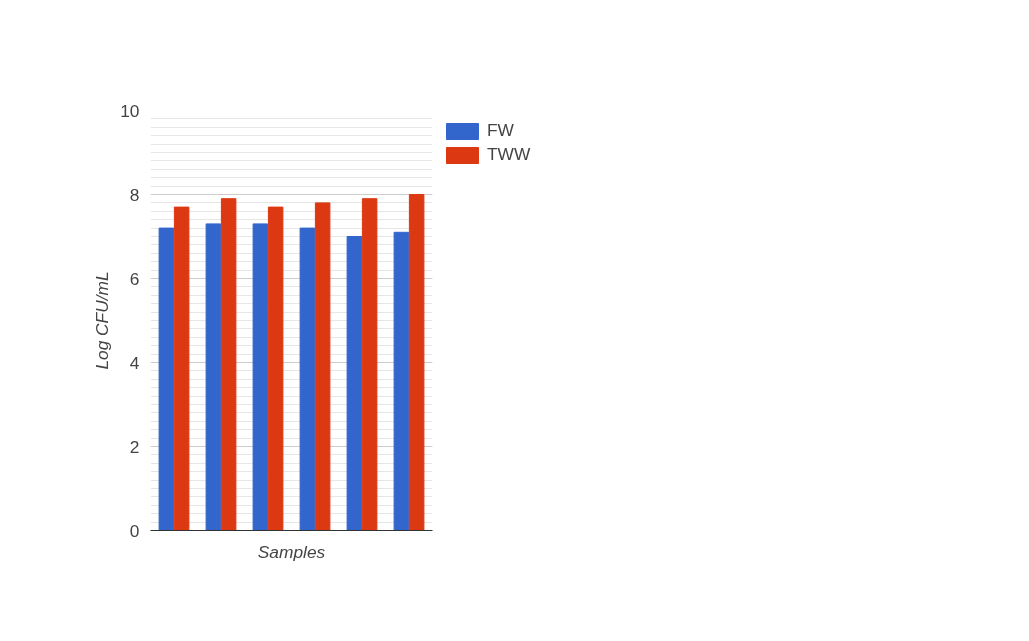  What do you see at coordinates (291, 551) in the screenshot?
I see `x-axis-title: Samples` at bounding box center [291, 551].